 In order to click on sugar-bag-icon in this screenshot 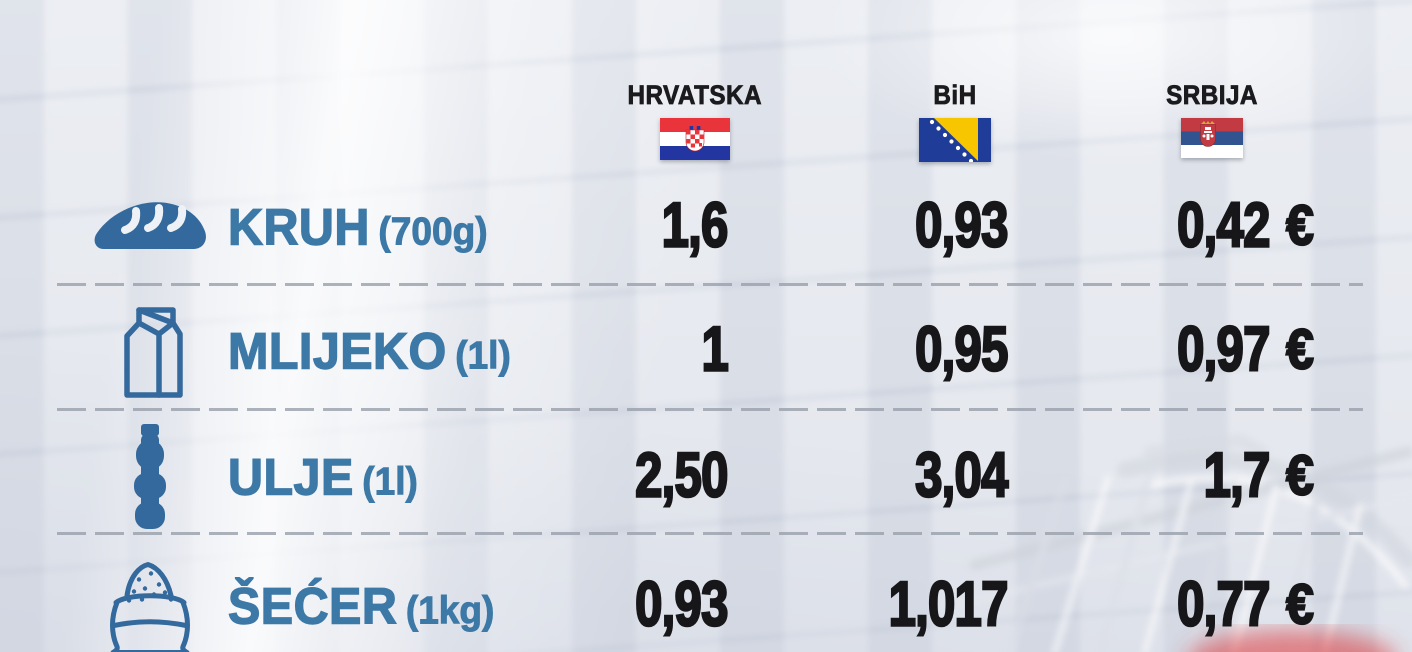, I will do `click(150, 605)`.